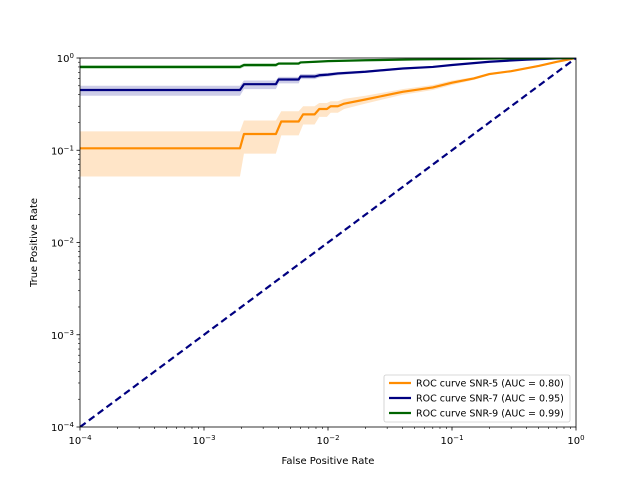 The image size is (640, 480). Describe the element at coordinates (63, 427) in the screenshot. I see `y-tick-label: 10⁻⁴` at that location.